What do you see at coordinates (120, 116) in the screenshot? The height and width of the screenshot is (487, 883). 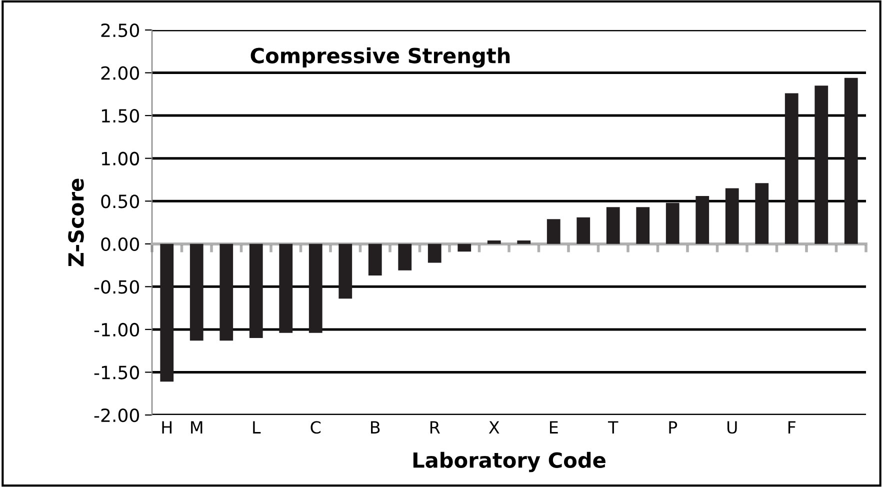 I see `y-tick-label: 1.50` at bounding box center [120, 116].